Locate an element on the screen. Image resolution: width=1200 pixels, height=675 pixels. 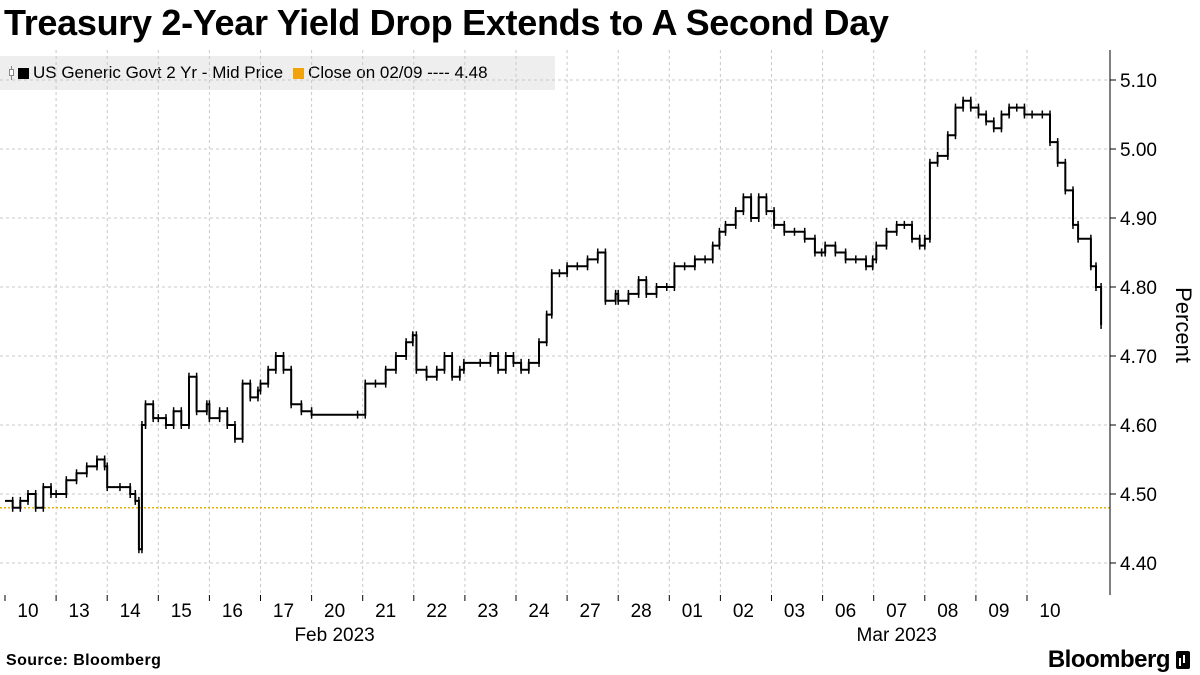
x-tick-label: 07 is located at coordinates (896, 611).